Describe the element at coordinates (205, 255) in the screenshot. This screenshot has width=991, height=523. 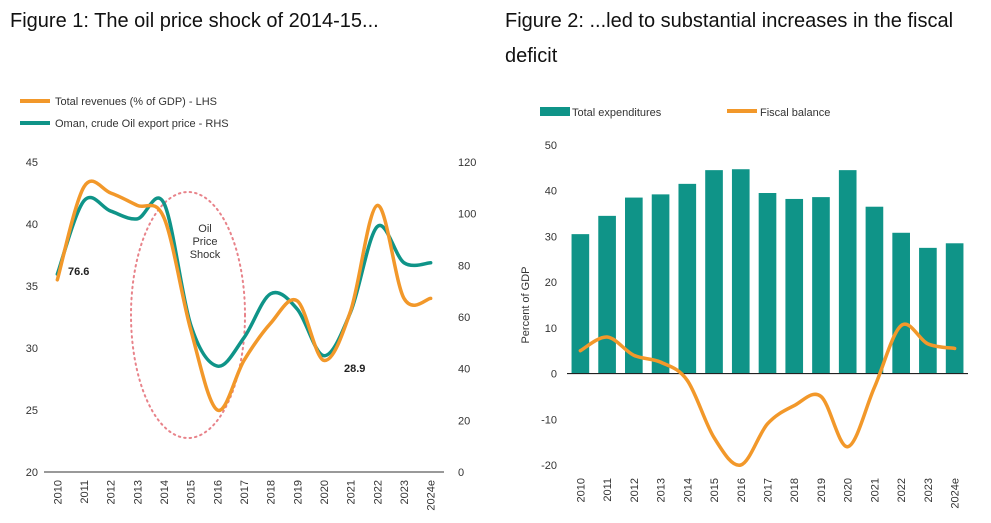
I see `shock-label-line: Shock` at that location.